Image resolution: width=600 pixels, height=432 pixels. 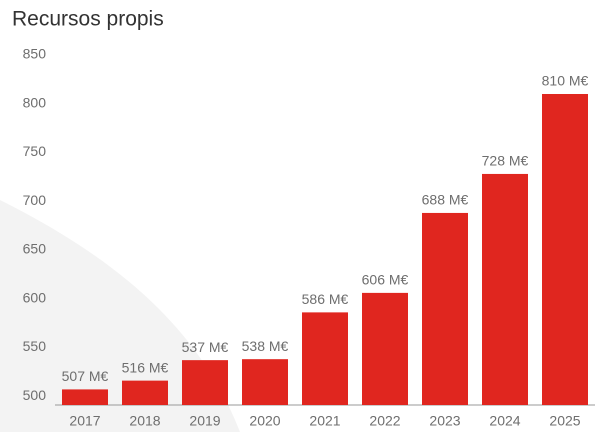 I want to click on value-label: 586 M€, so click(x=325, y=299).